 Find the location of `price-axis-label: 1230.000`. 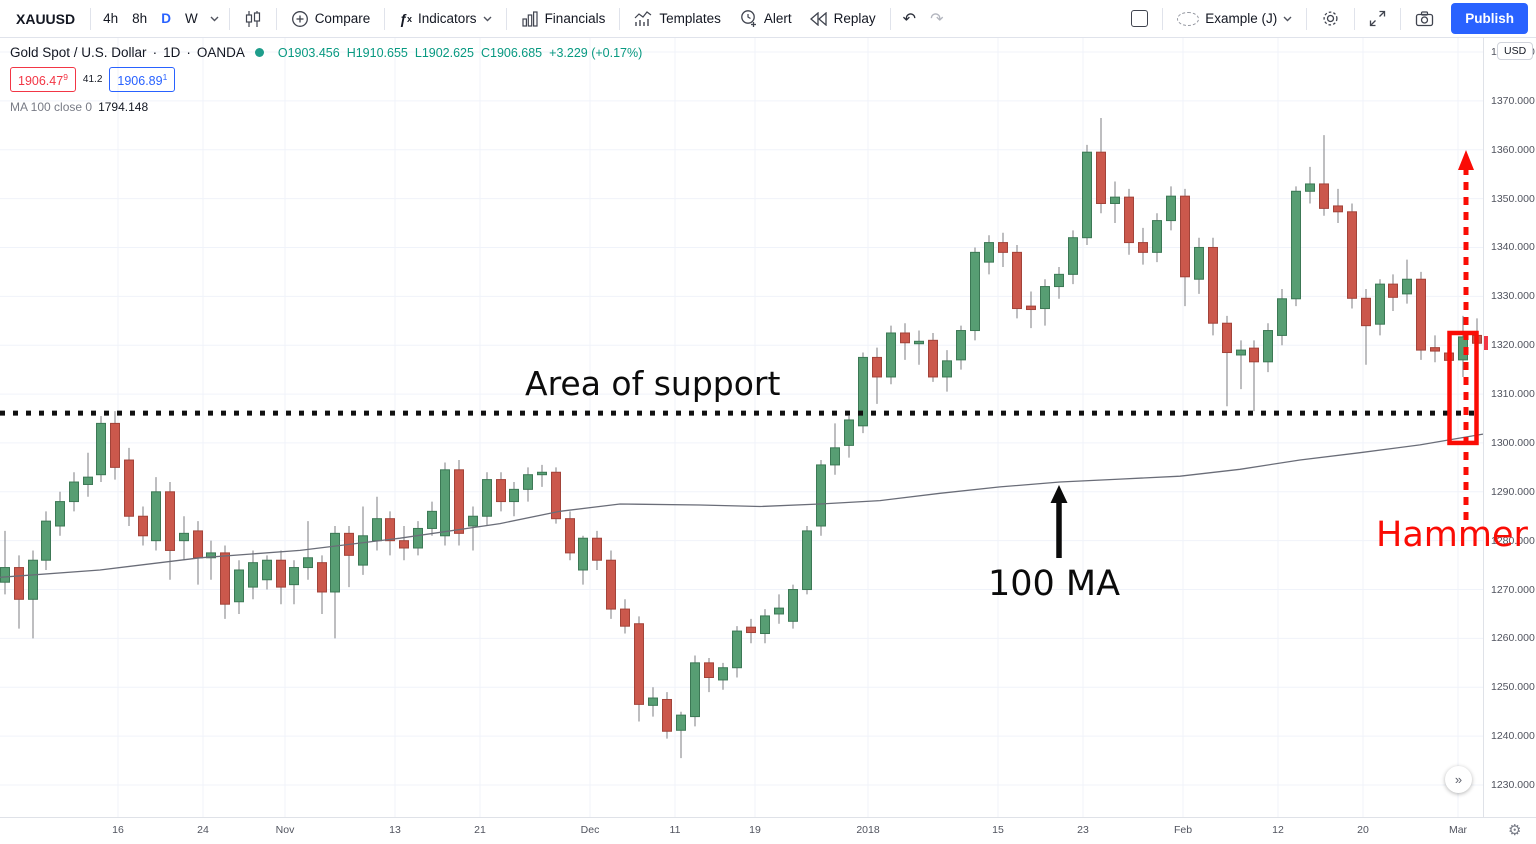

price-axis-label: 1230.000 is located at coordinates (1513, 785).